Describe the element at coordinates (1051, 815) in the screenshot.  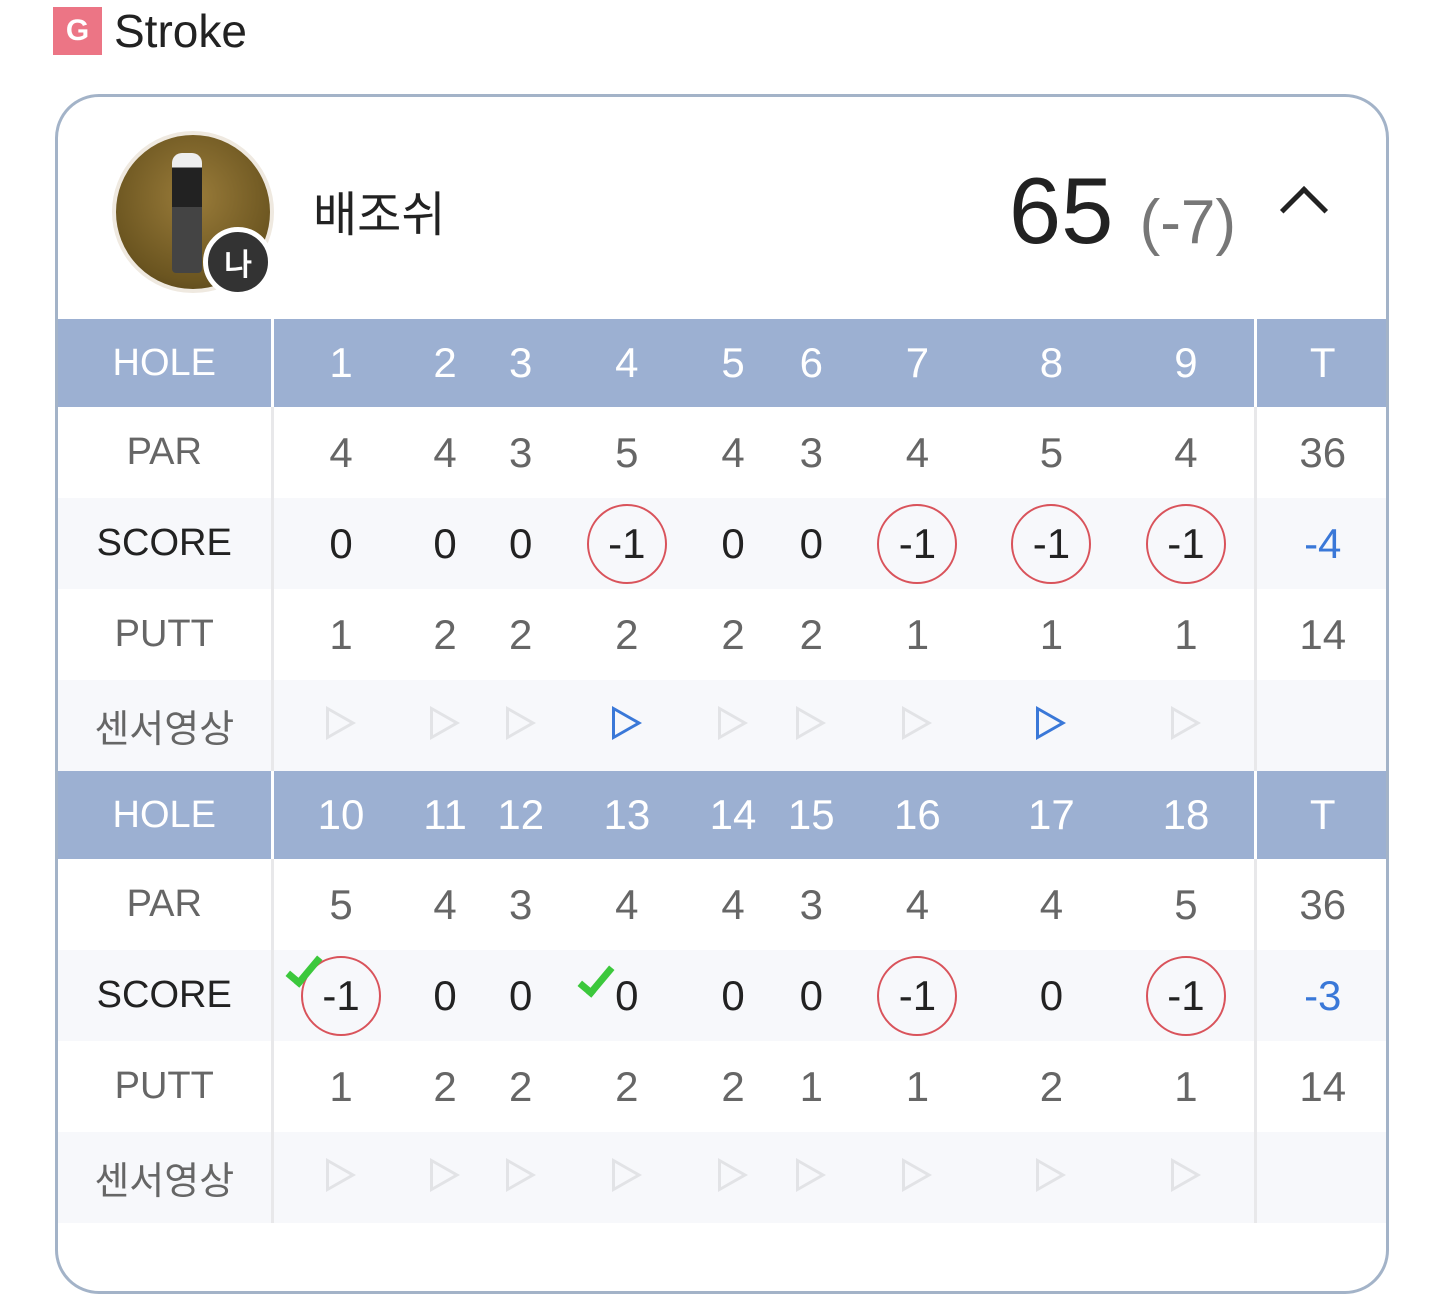
I see `hole-cell: 17` at that location.